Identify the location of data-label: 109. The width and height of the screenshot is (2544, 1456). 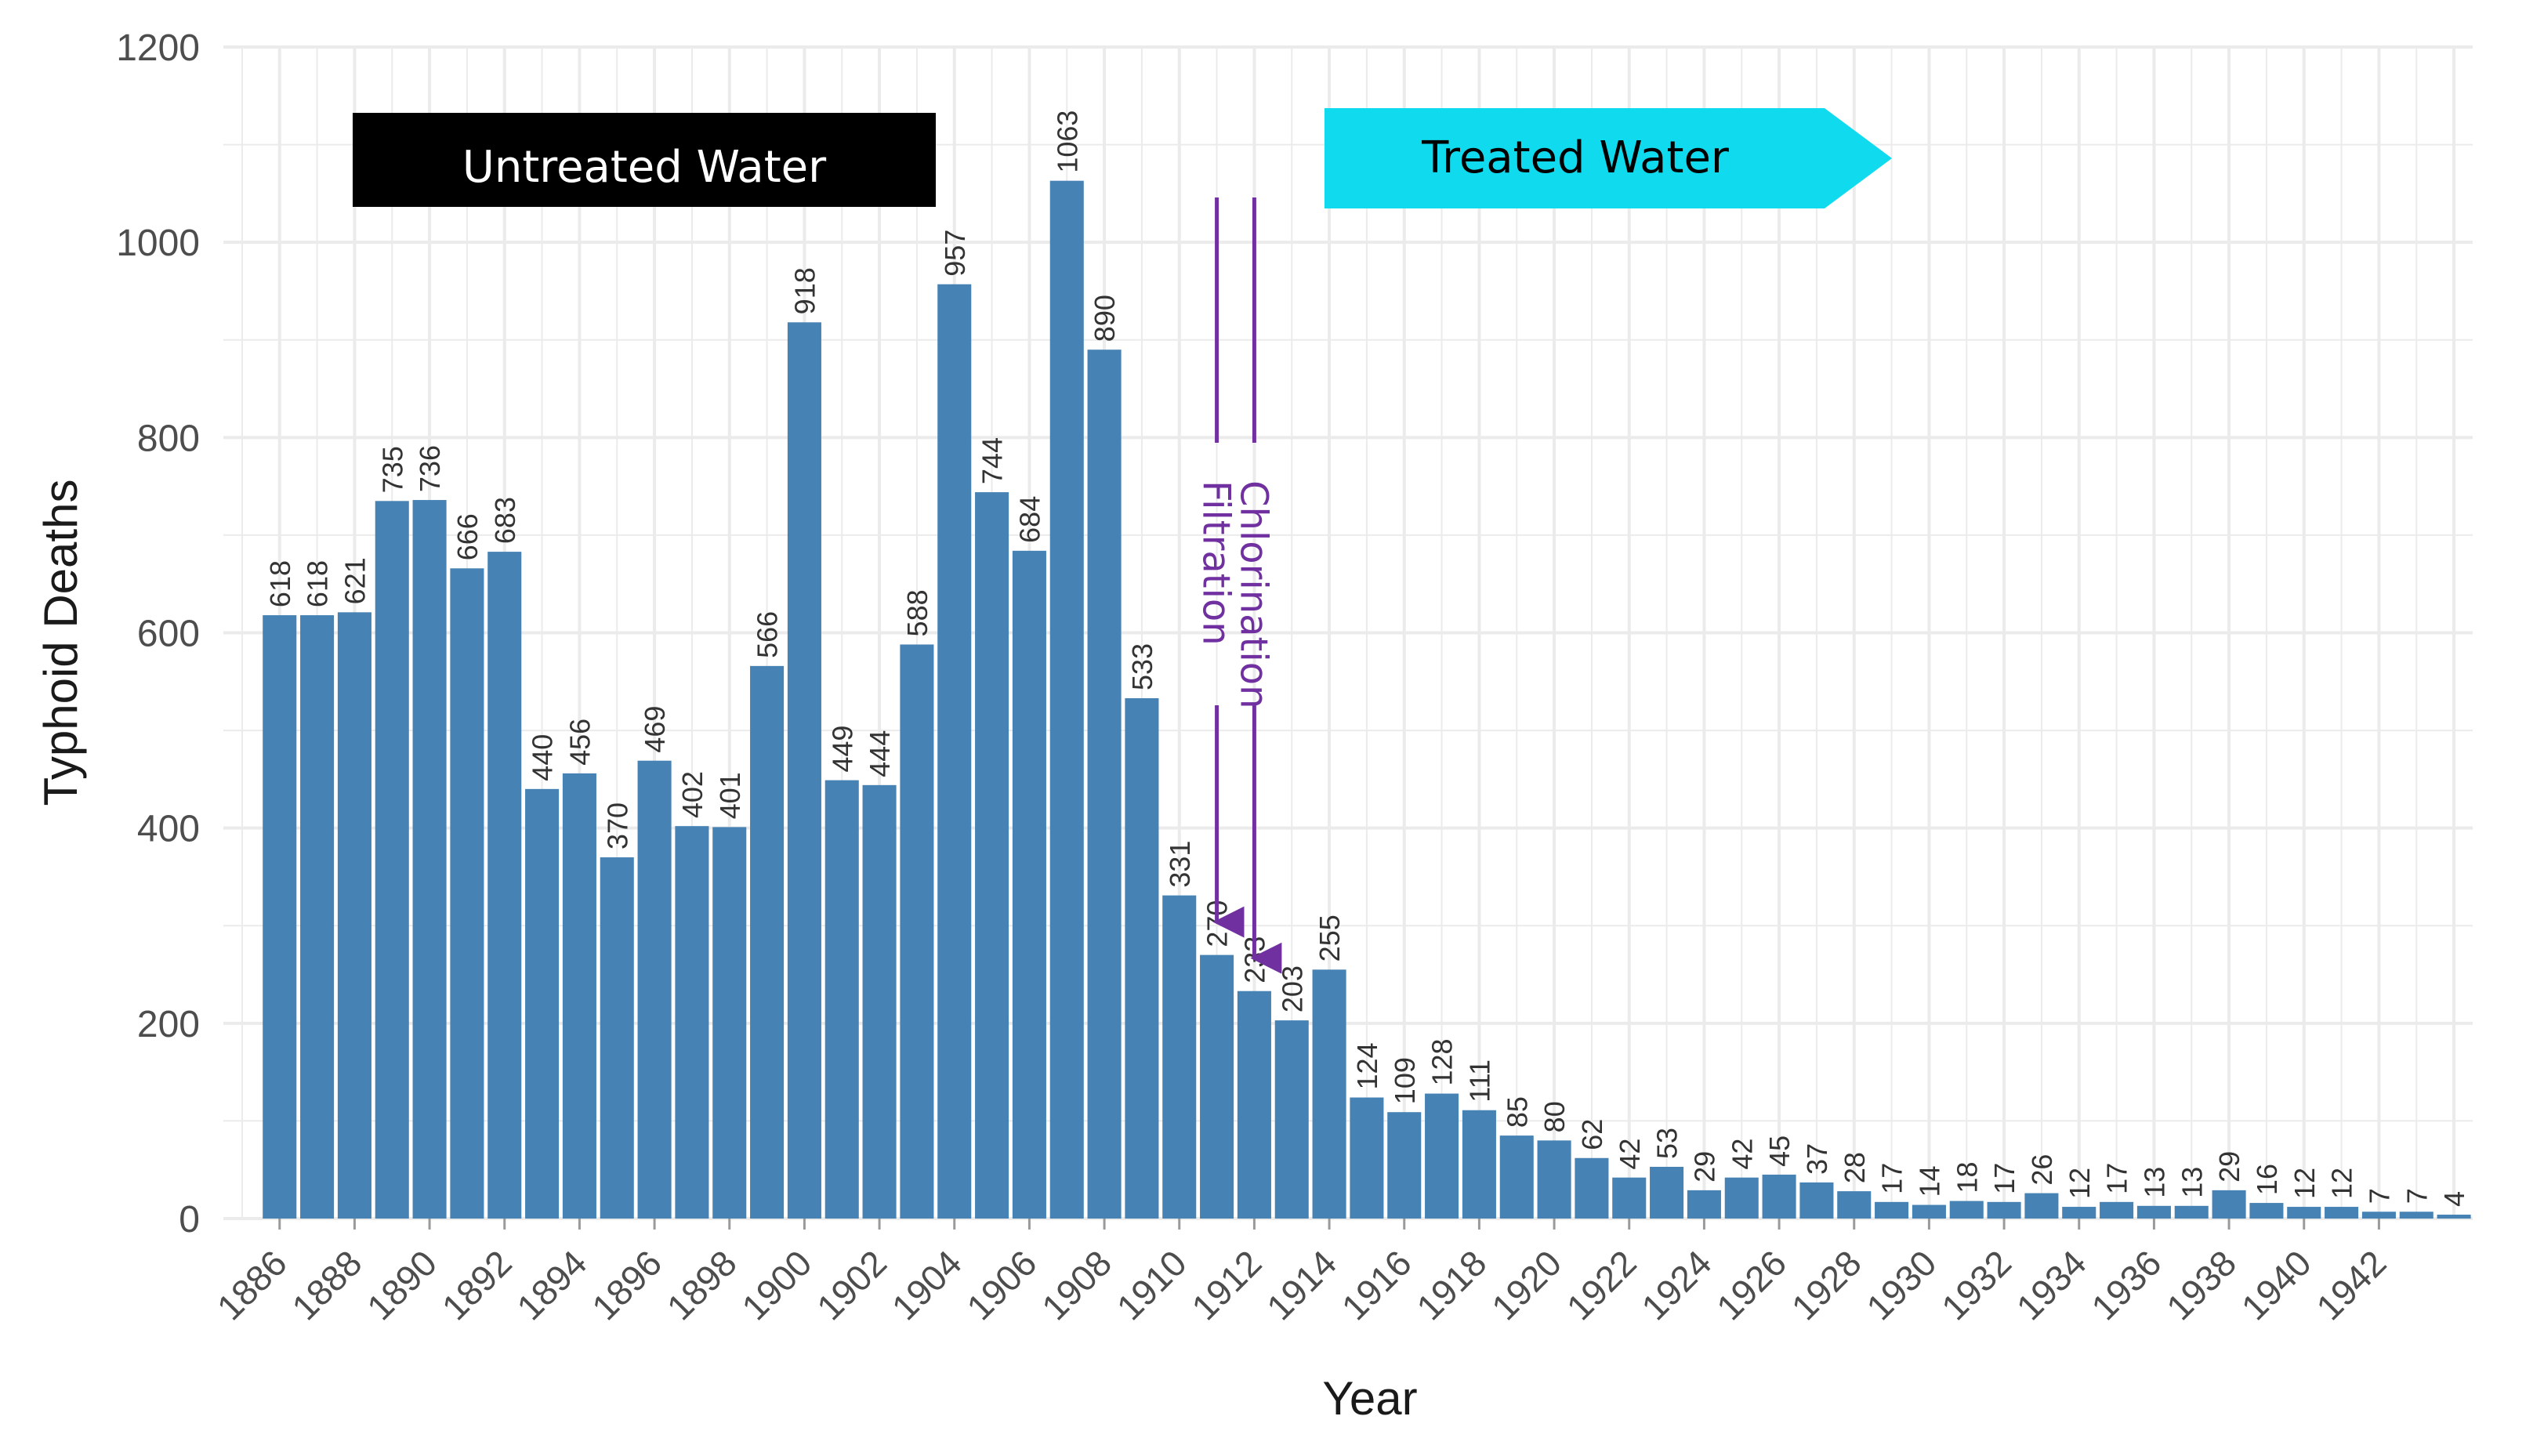
(1405, 1080).